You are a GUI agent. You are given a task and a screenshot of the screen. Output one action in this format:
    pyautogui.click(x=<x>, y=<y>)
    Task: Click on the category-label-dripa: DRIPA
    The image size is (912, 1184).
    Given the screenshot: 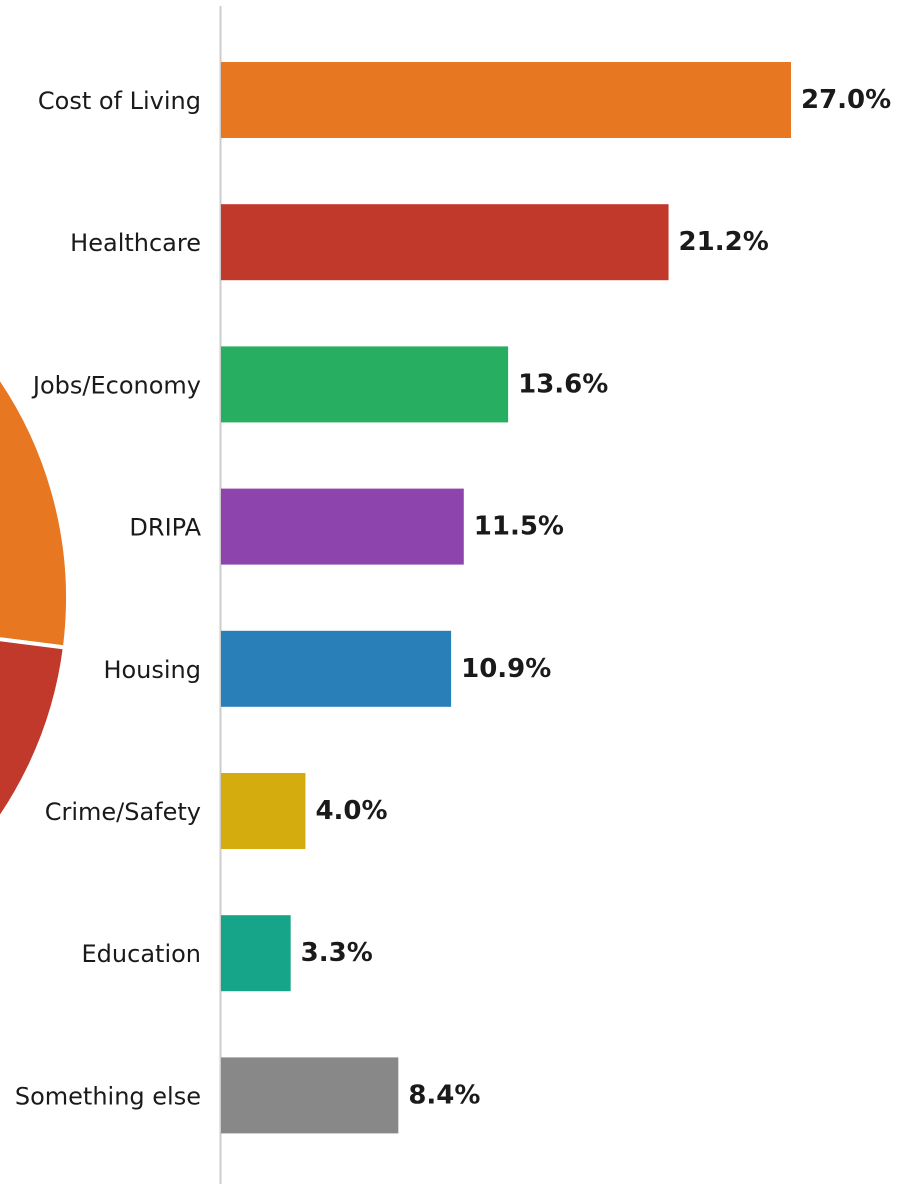 What is the action you would take?
    pyautogui.click(x=165, y=528)
    